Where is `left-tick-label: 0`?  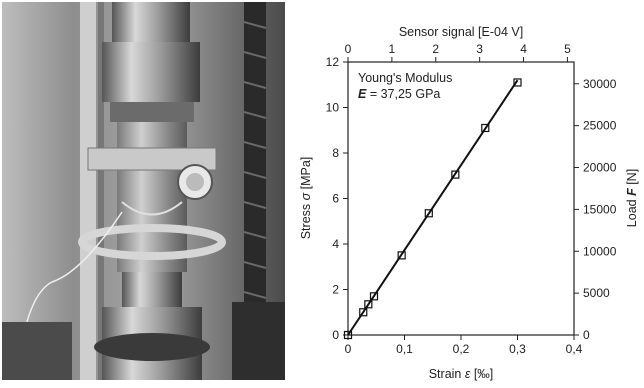 left-tick-label: 0 is located at coordinates (335, 335).